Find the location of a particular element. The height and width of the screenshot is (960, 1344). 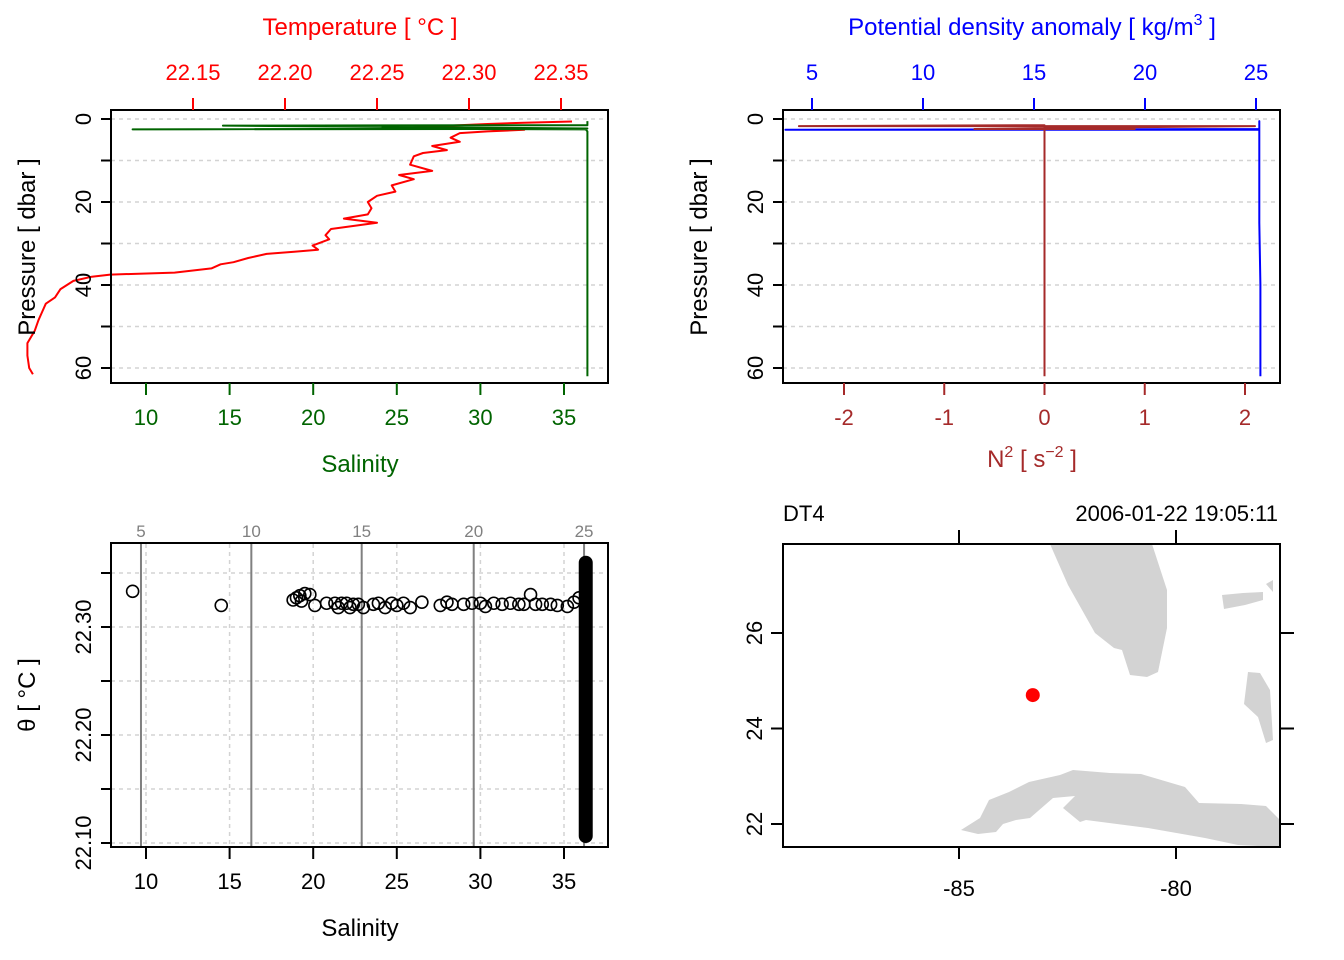

p2-gridlines is located at coordinates (1031, 243).